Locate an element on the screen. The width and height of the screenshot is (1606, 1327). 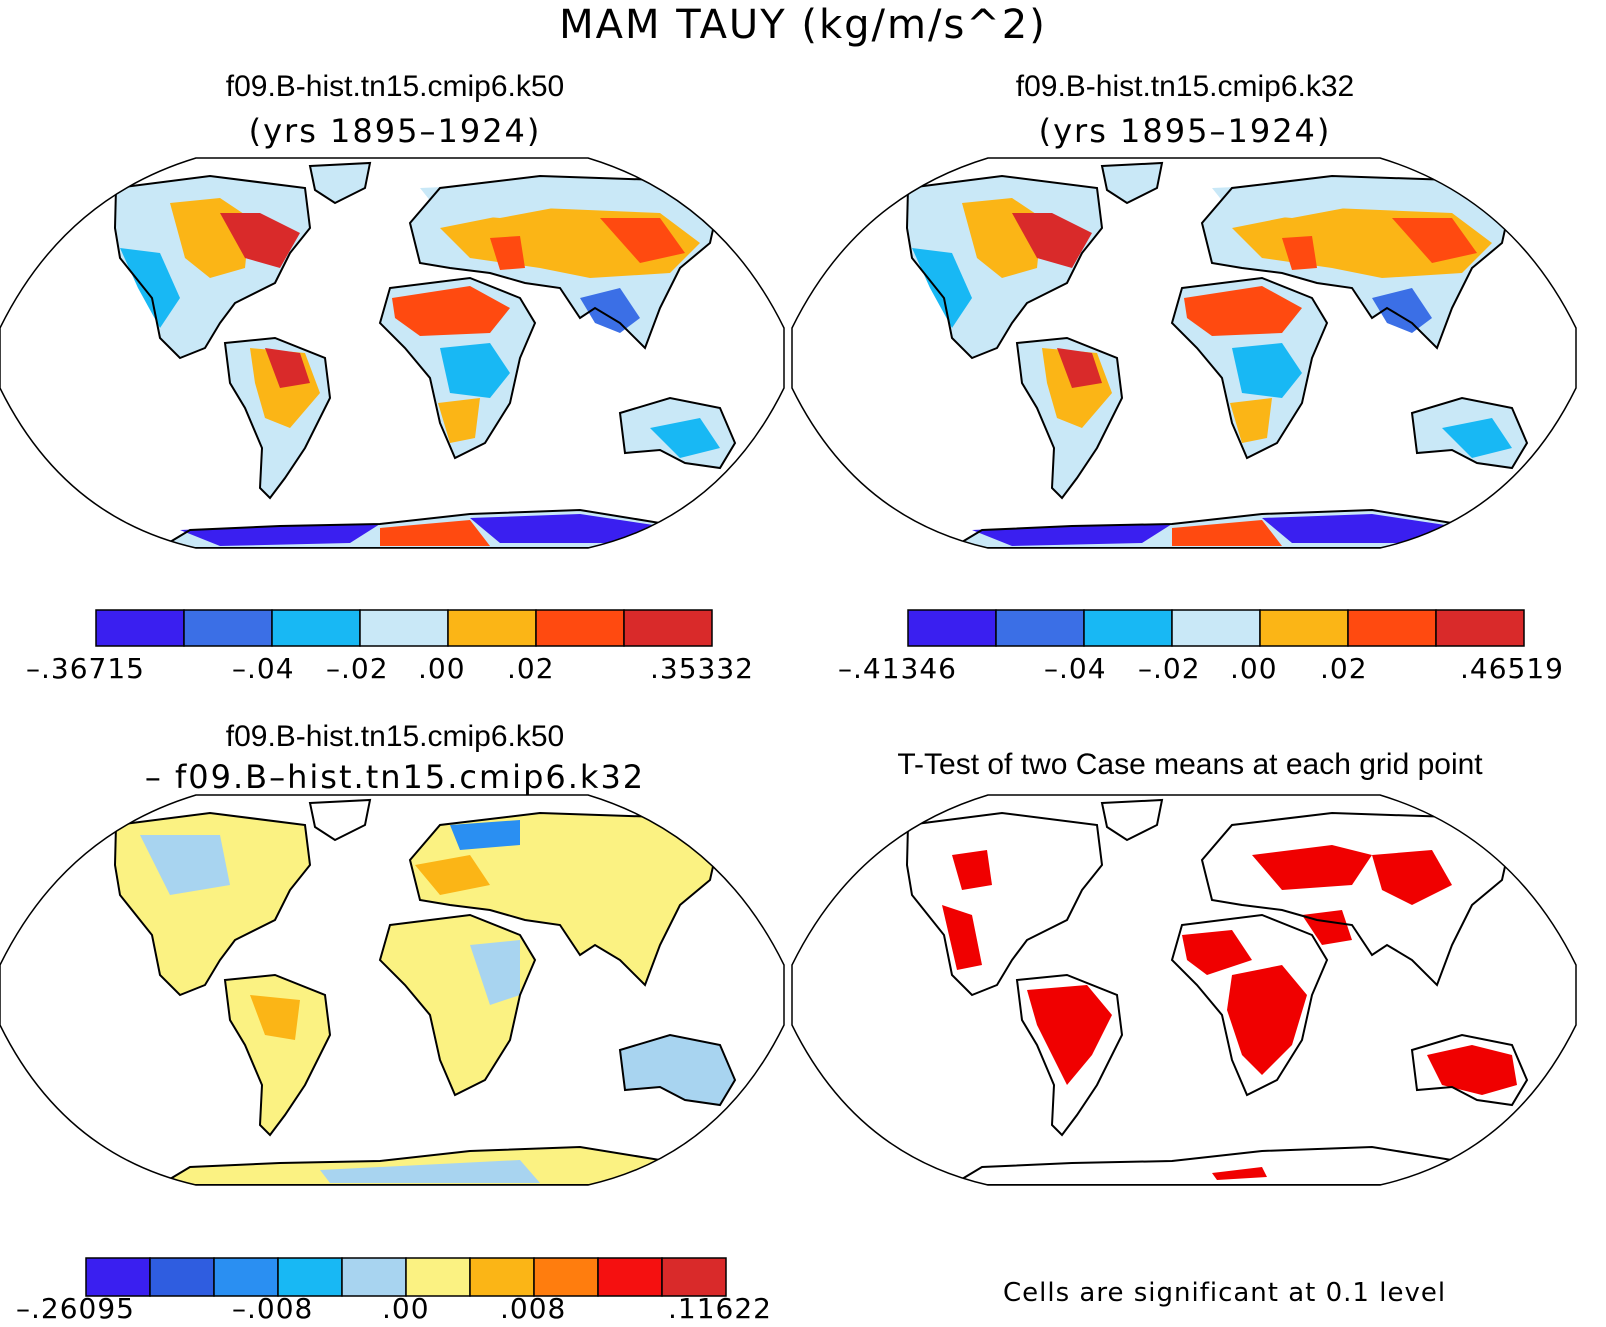
panel-3-title: f09.B-hist.tn15.cmip6.k50 is located at coordinates (395, 736).